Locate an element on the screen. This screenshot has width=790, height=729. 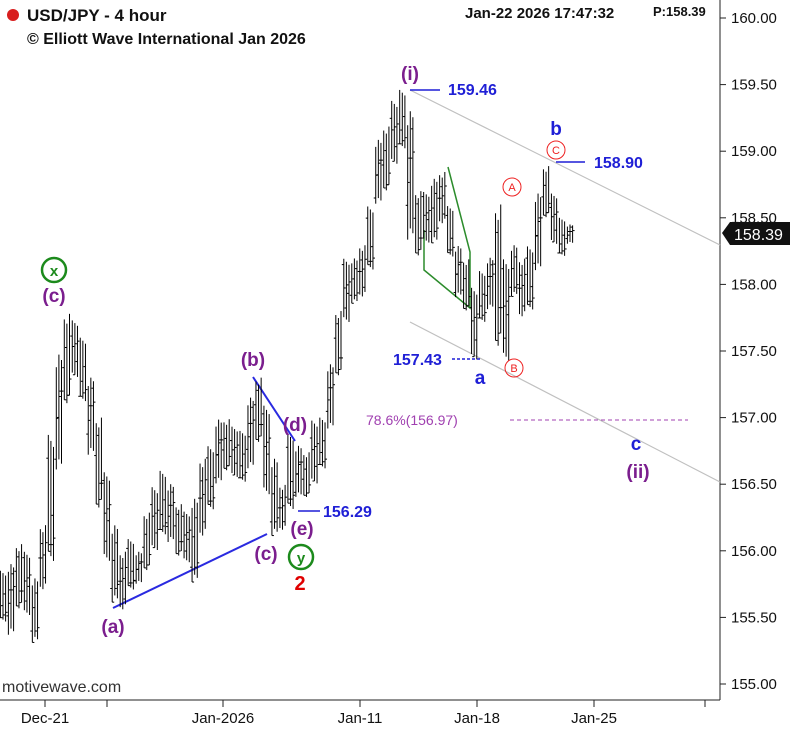
x-tick-label: Jan-11 is located at coordinates (360, 718).